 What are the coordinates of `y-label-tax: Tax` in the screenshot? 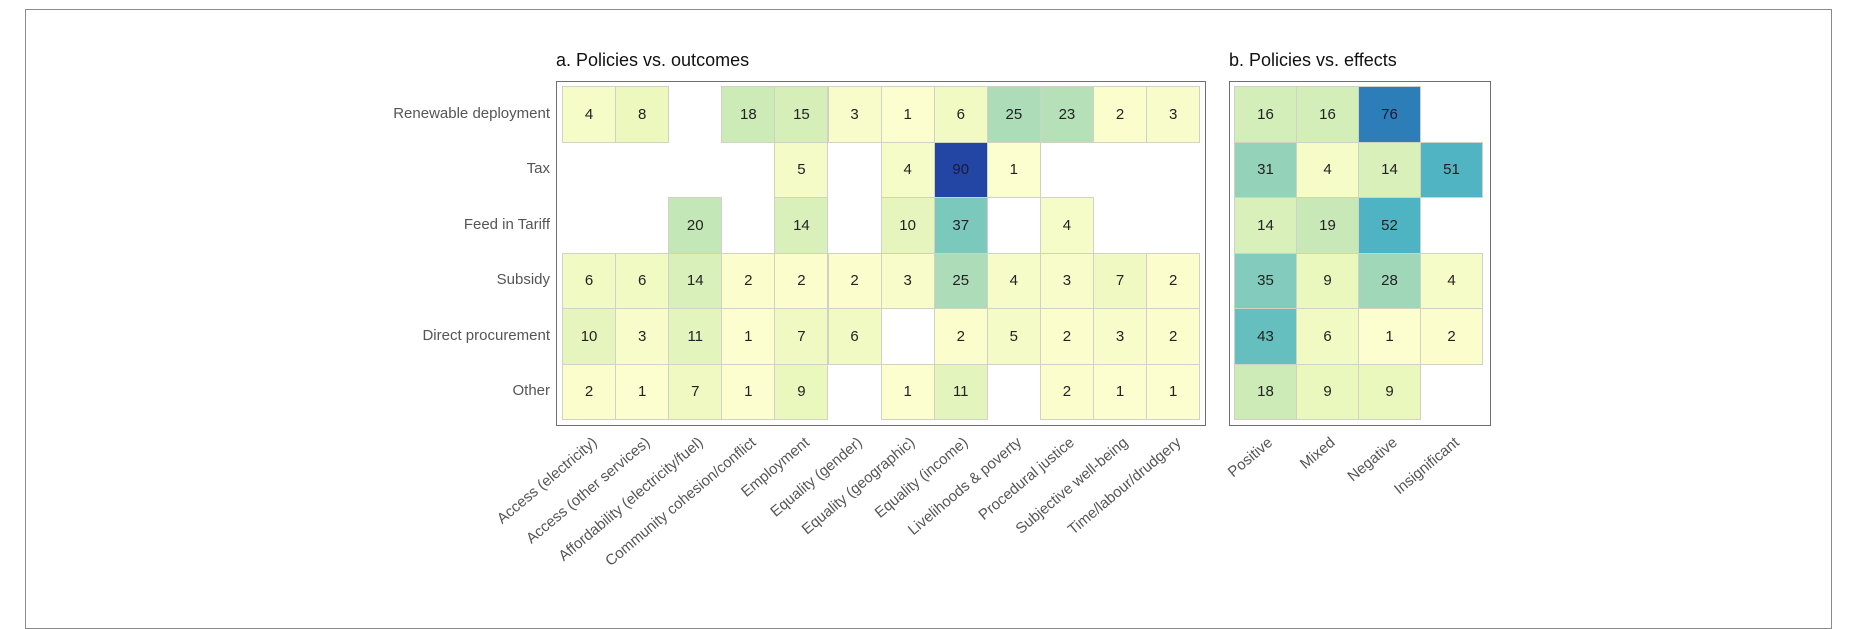 It's located at (538, 169).